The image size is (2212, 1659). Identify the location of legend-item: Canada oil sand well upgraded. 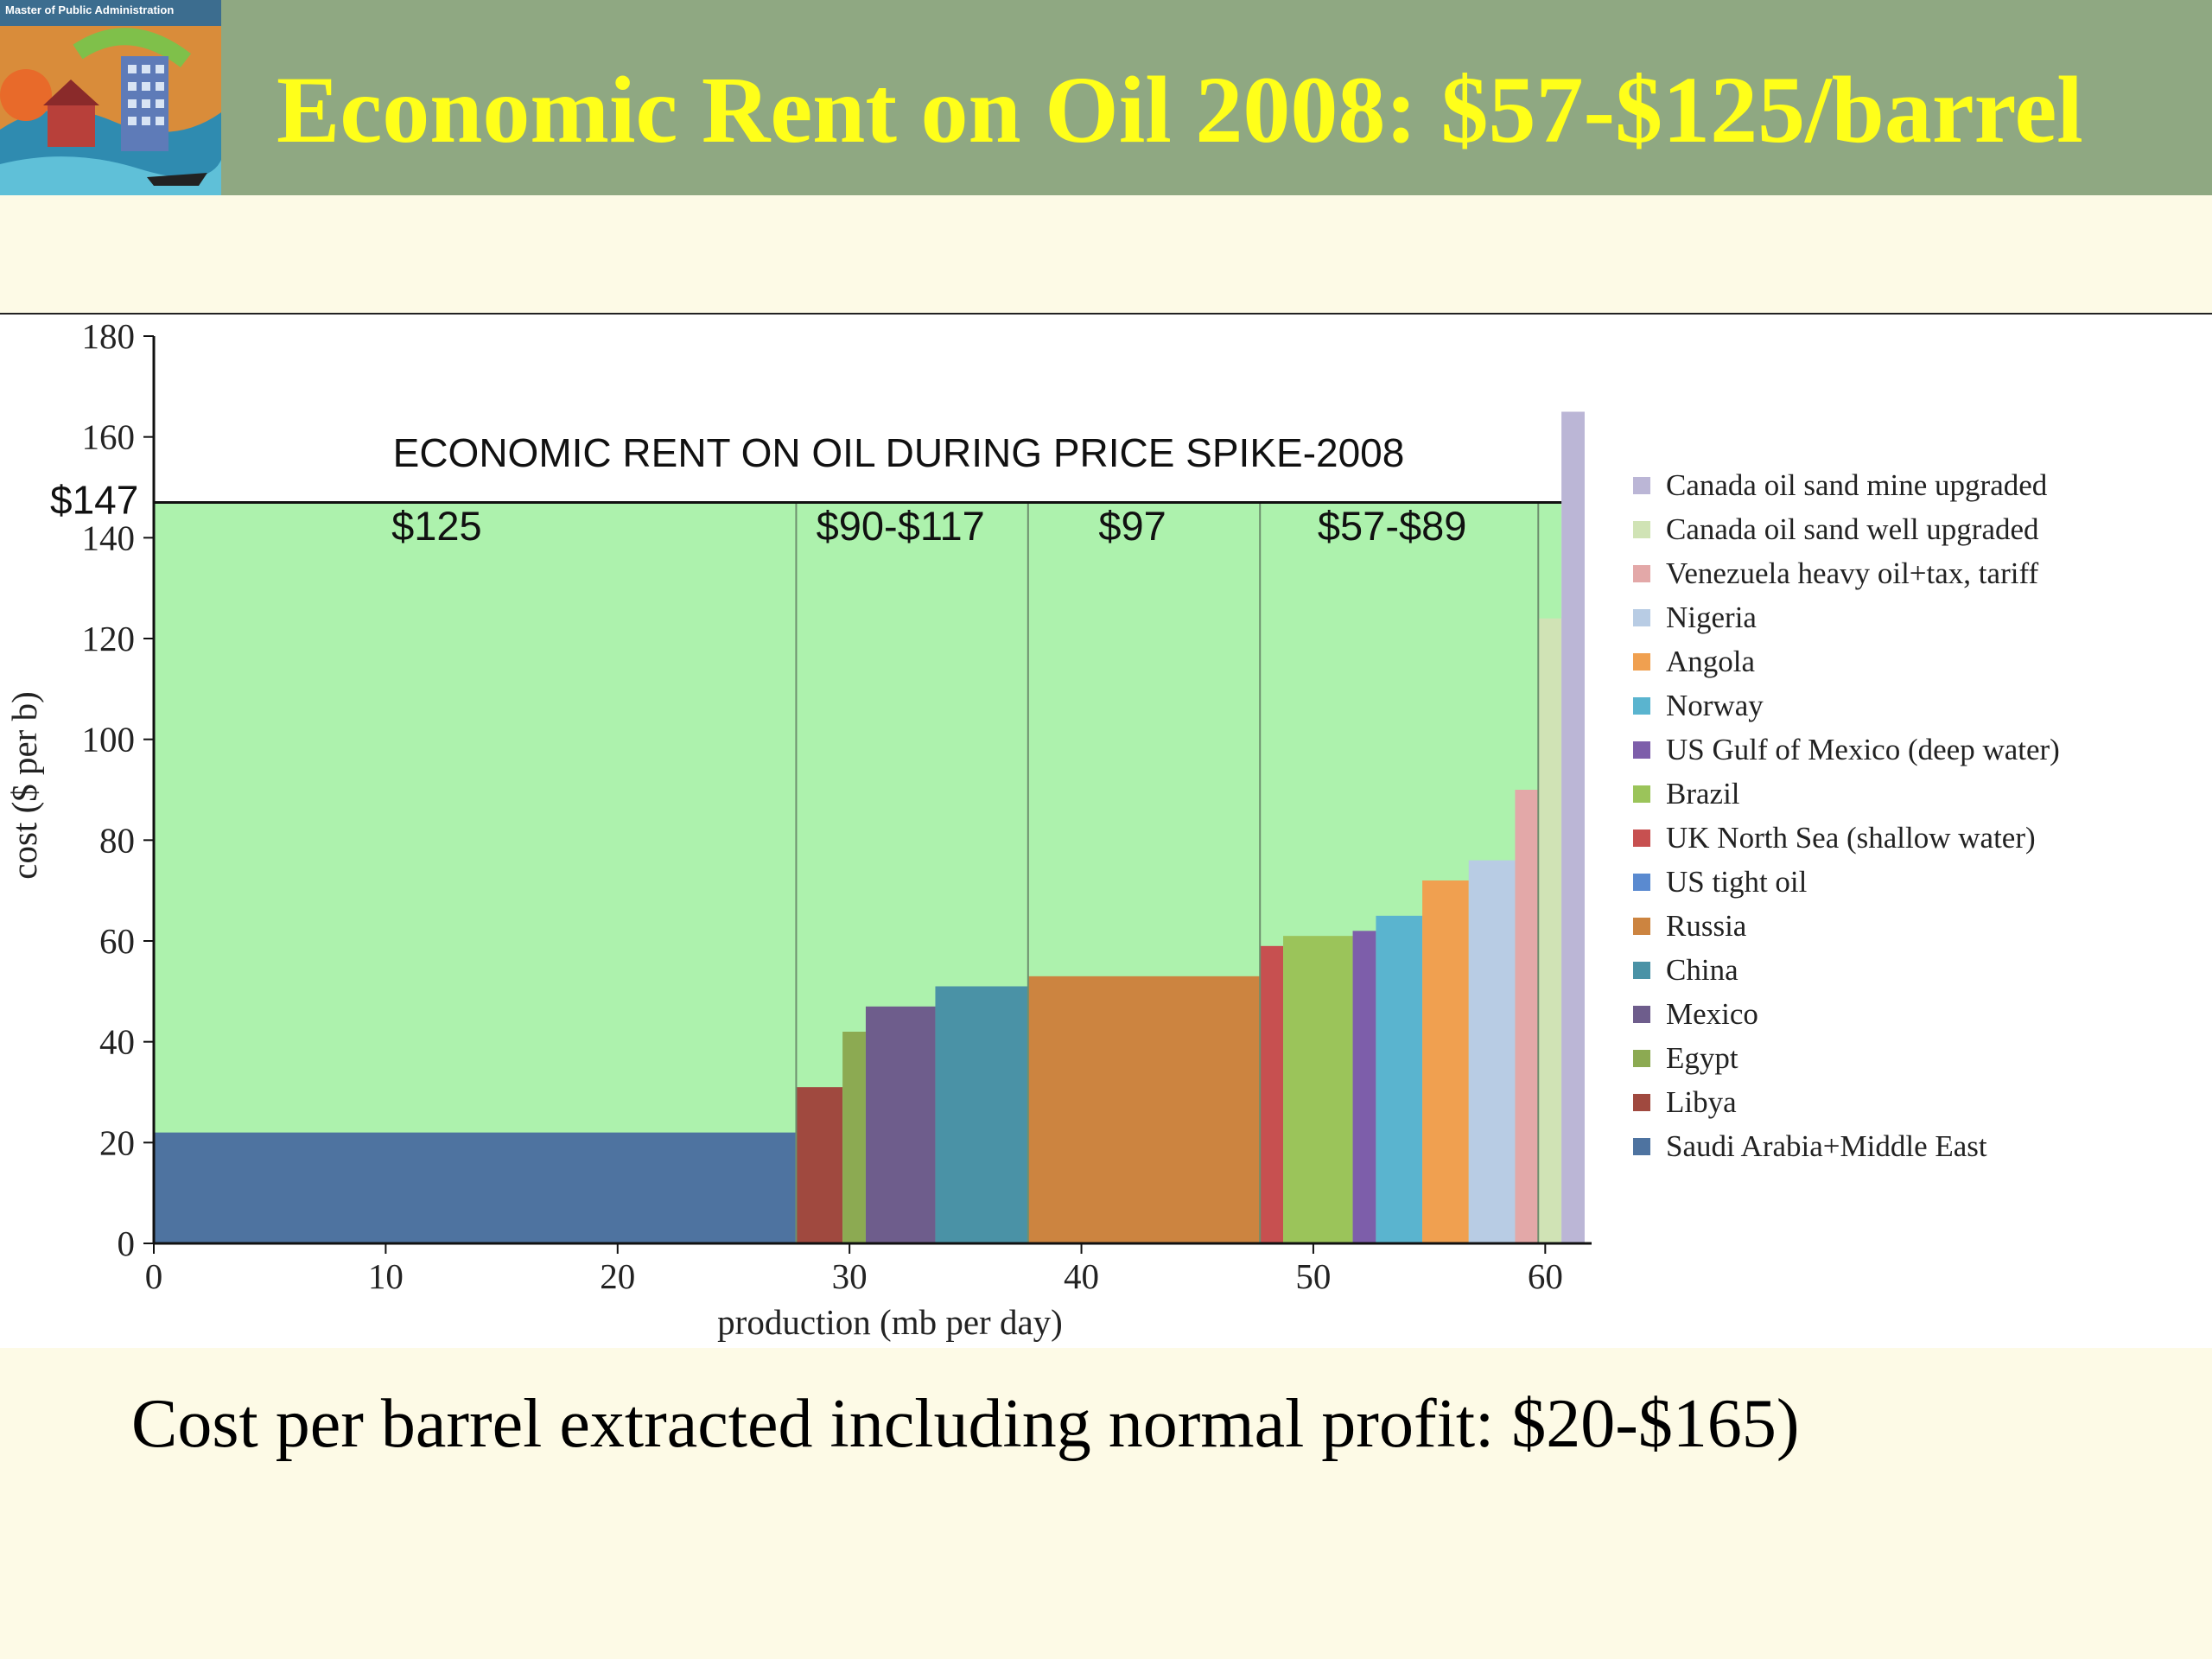
(1875, 529).